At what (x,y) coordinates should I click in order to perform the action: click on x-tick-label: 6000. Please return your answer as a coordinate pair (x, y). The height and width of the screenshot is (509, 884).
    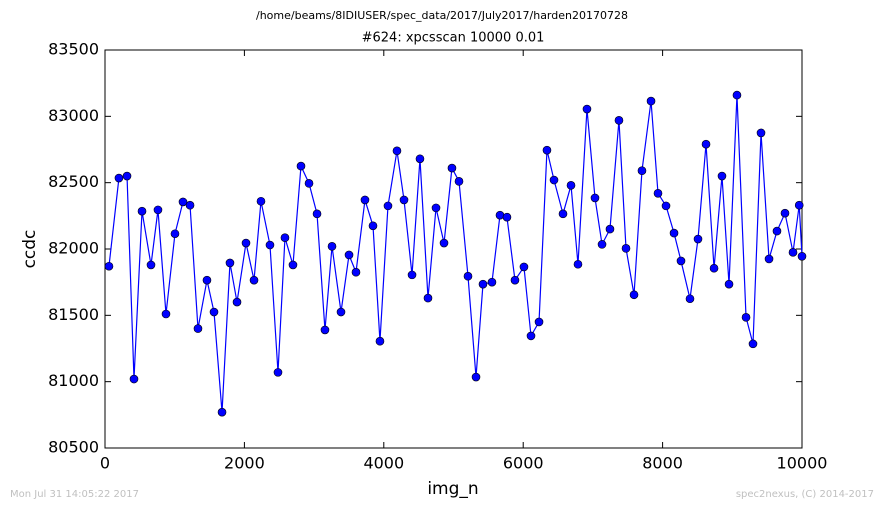
    Looking at the image, I should click on (523, 463).